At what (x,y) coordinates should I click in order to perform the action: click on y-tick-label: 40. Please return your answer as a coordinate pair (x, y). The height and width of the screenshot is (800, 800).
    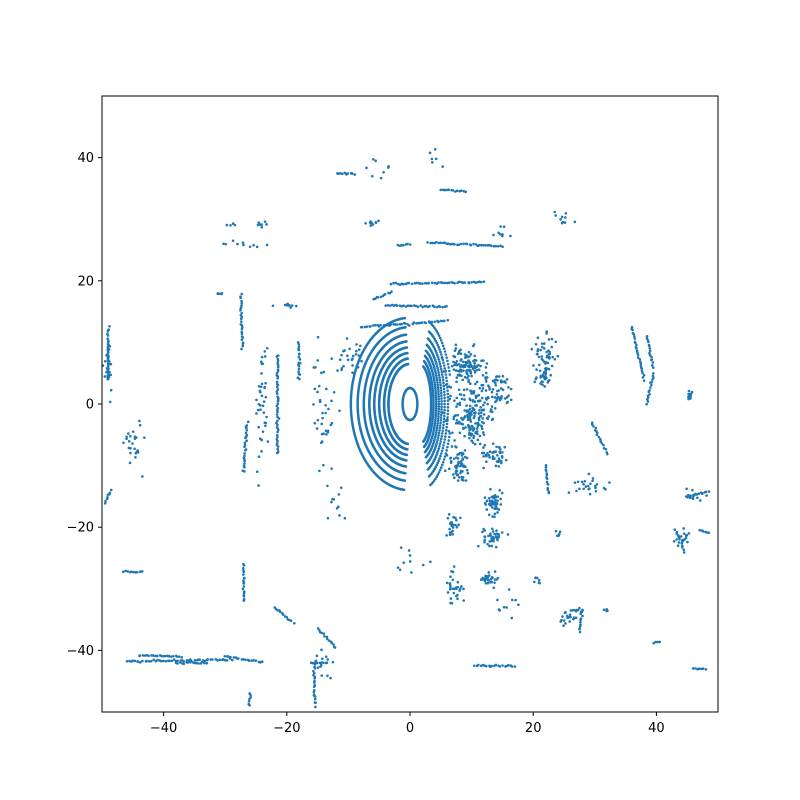
    Looking at the image, I should click on (85, 158).